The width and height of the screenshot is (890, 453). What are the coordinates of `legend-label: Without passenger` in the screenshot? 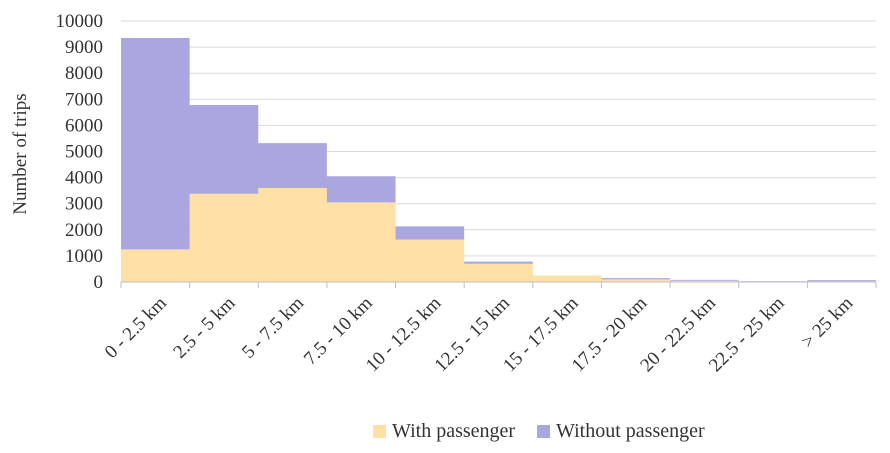 It's located at (630, 431).